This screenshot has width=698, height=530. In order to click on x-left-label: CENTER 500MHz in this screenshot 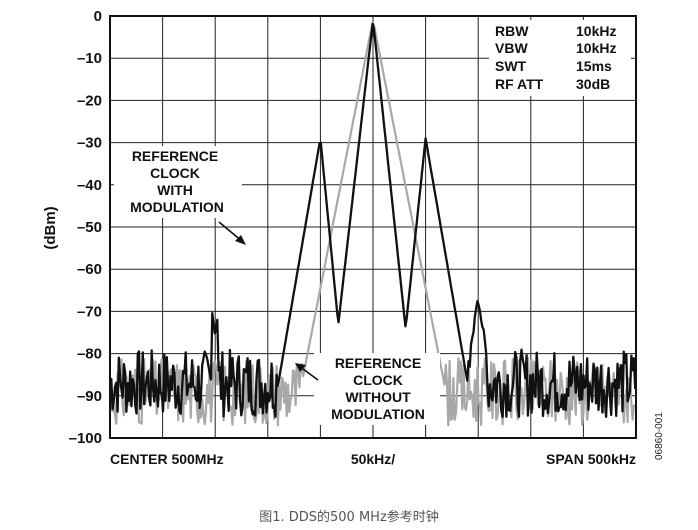, I will do `click(167, 459)`.